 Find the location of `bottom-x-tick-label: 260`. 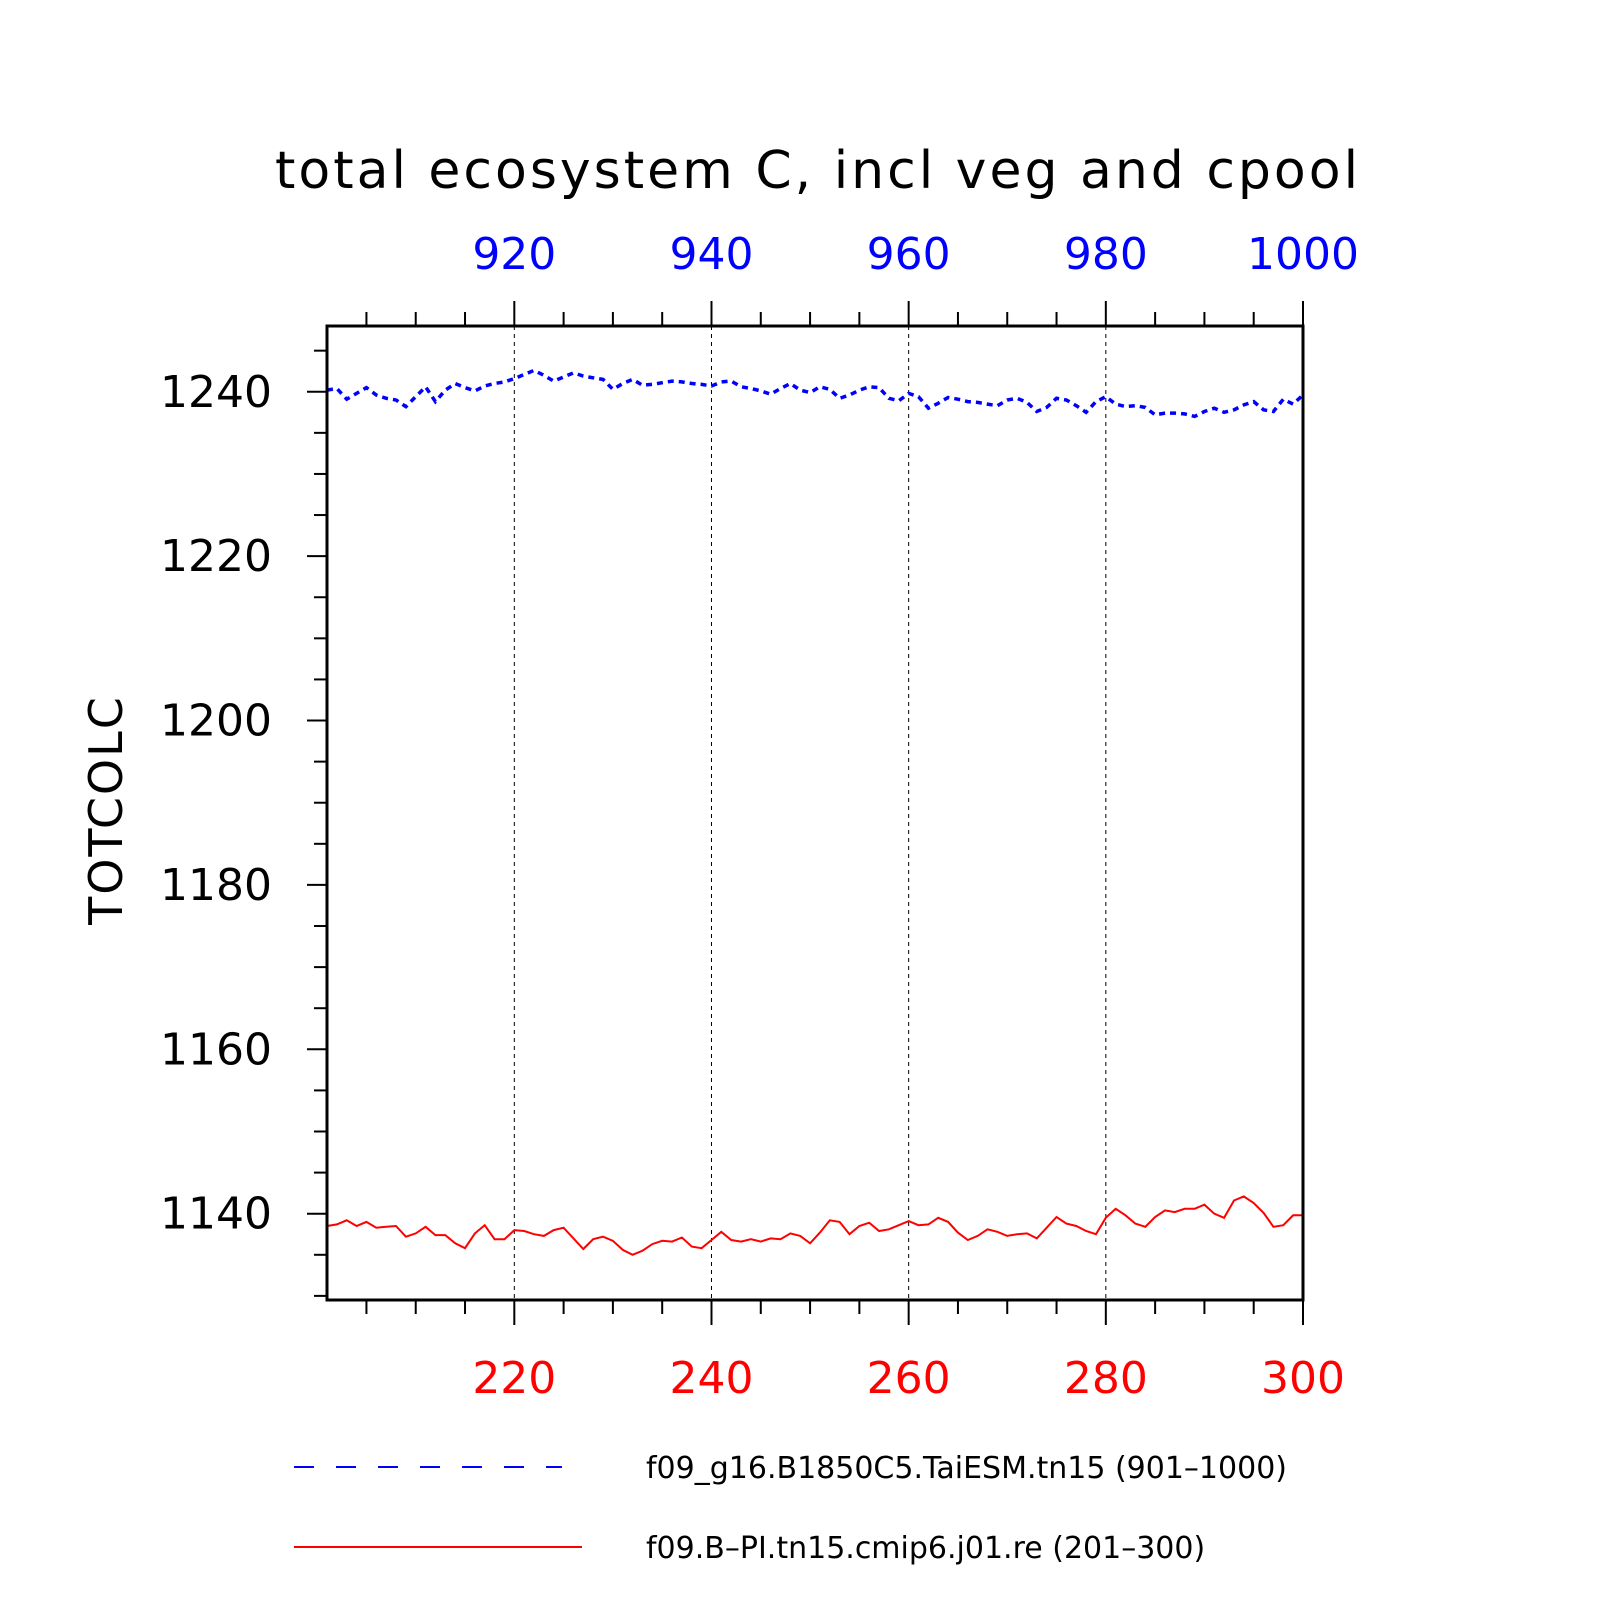

bottom-x-tick-label: 260 is located at coordinates (909, 1378).